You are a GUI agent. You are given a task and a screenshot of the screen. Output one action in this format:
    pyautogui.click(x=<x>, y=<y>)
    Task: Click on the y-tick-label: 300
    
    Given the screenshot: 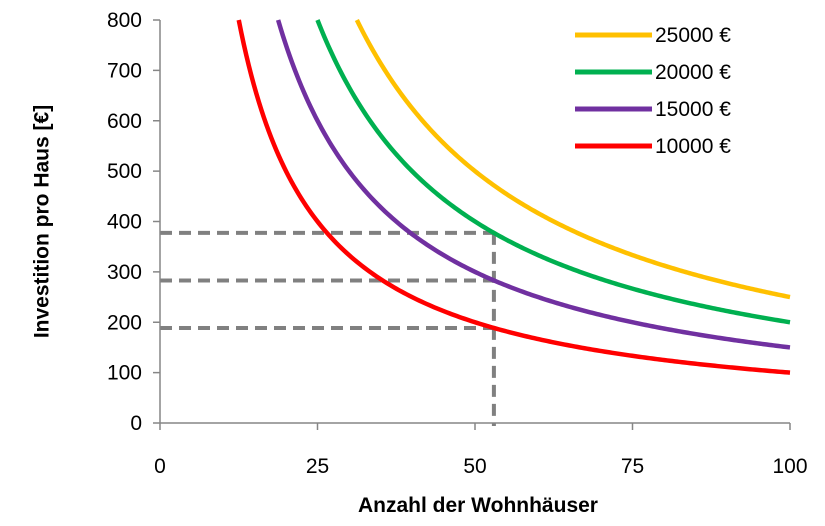 What is the action you would take?
    pyautogui.click(x=124, y=272)
    